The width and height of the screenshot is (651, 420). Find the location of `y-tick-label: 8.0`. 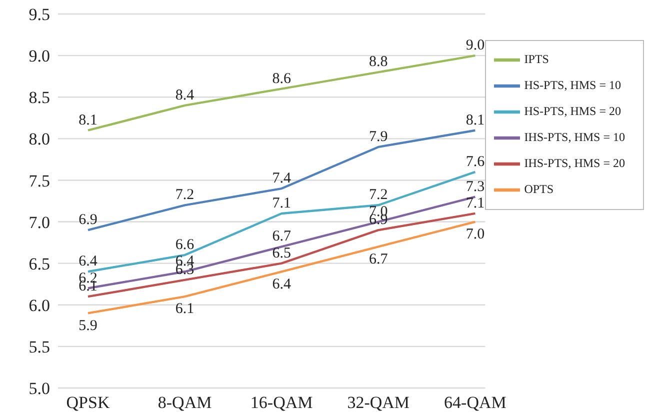

y-tick-label: 8.0 is located at coordinates (39, 139).